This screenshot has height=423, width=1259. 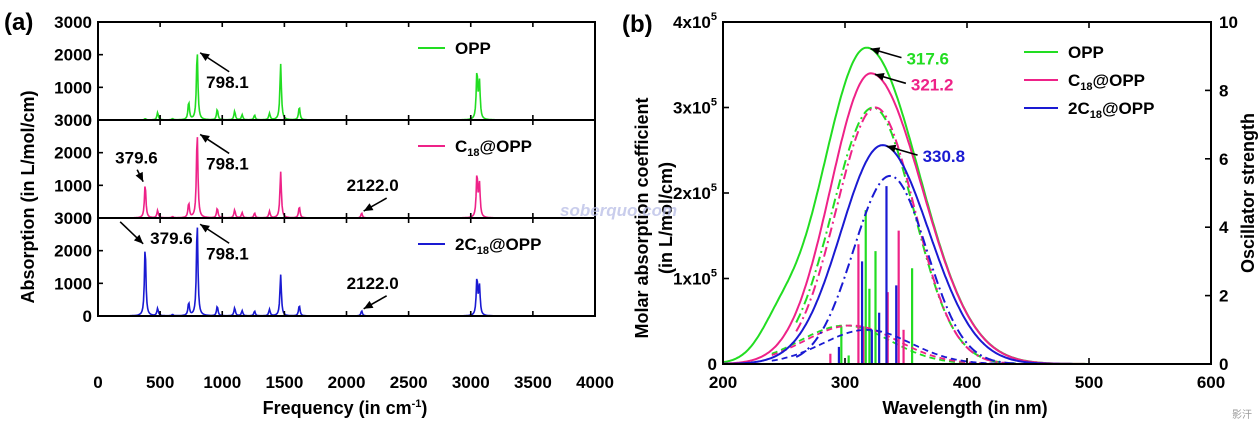 I want to click on peak-label-OPP: 317.6, so click(x=927, y=59).